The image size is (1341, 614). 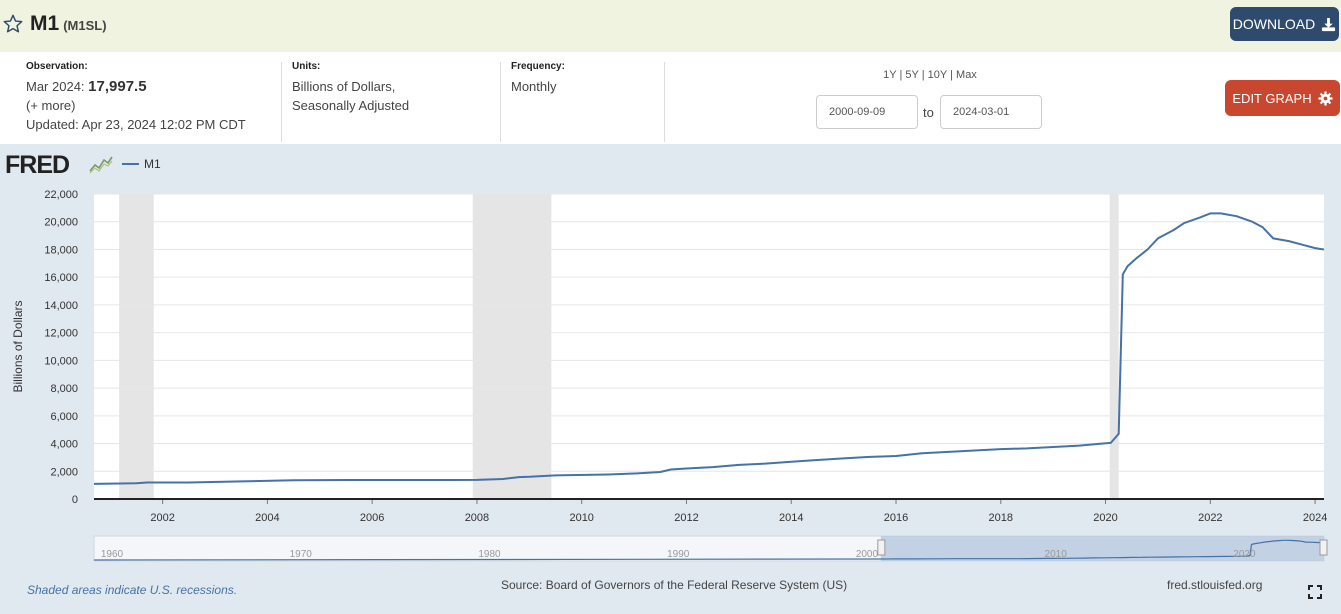 I want to click on recession-note: Shaded areas indicate U.S. recessions., so click(x=132, y=590).